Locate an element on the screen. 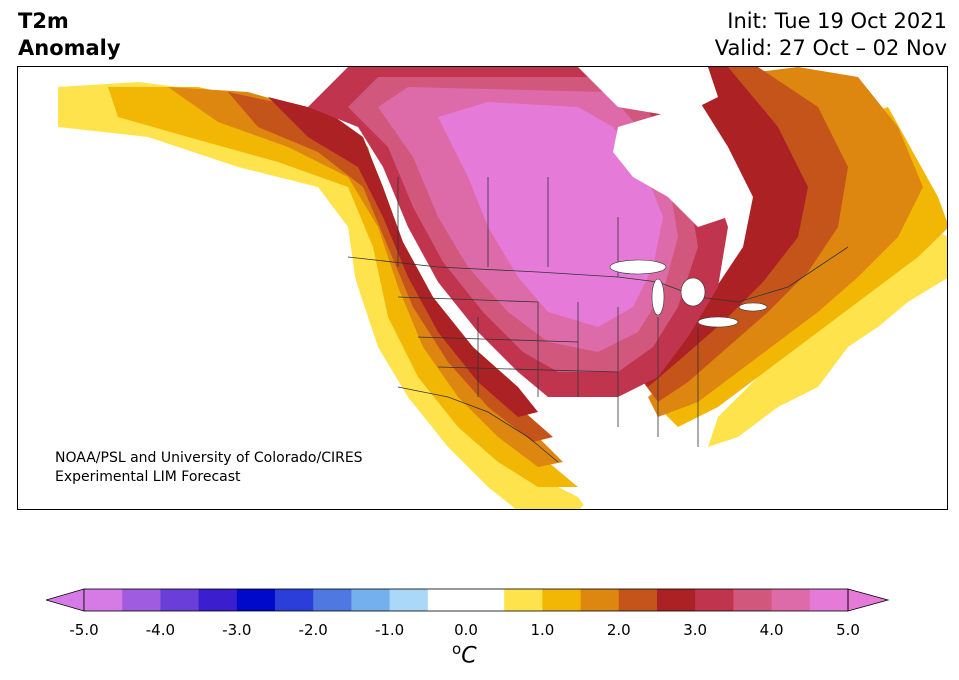  colorbar-tick-label: 4.0 is located at coordinates (771, 630).